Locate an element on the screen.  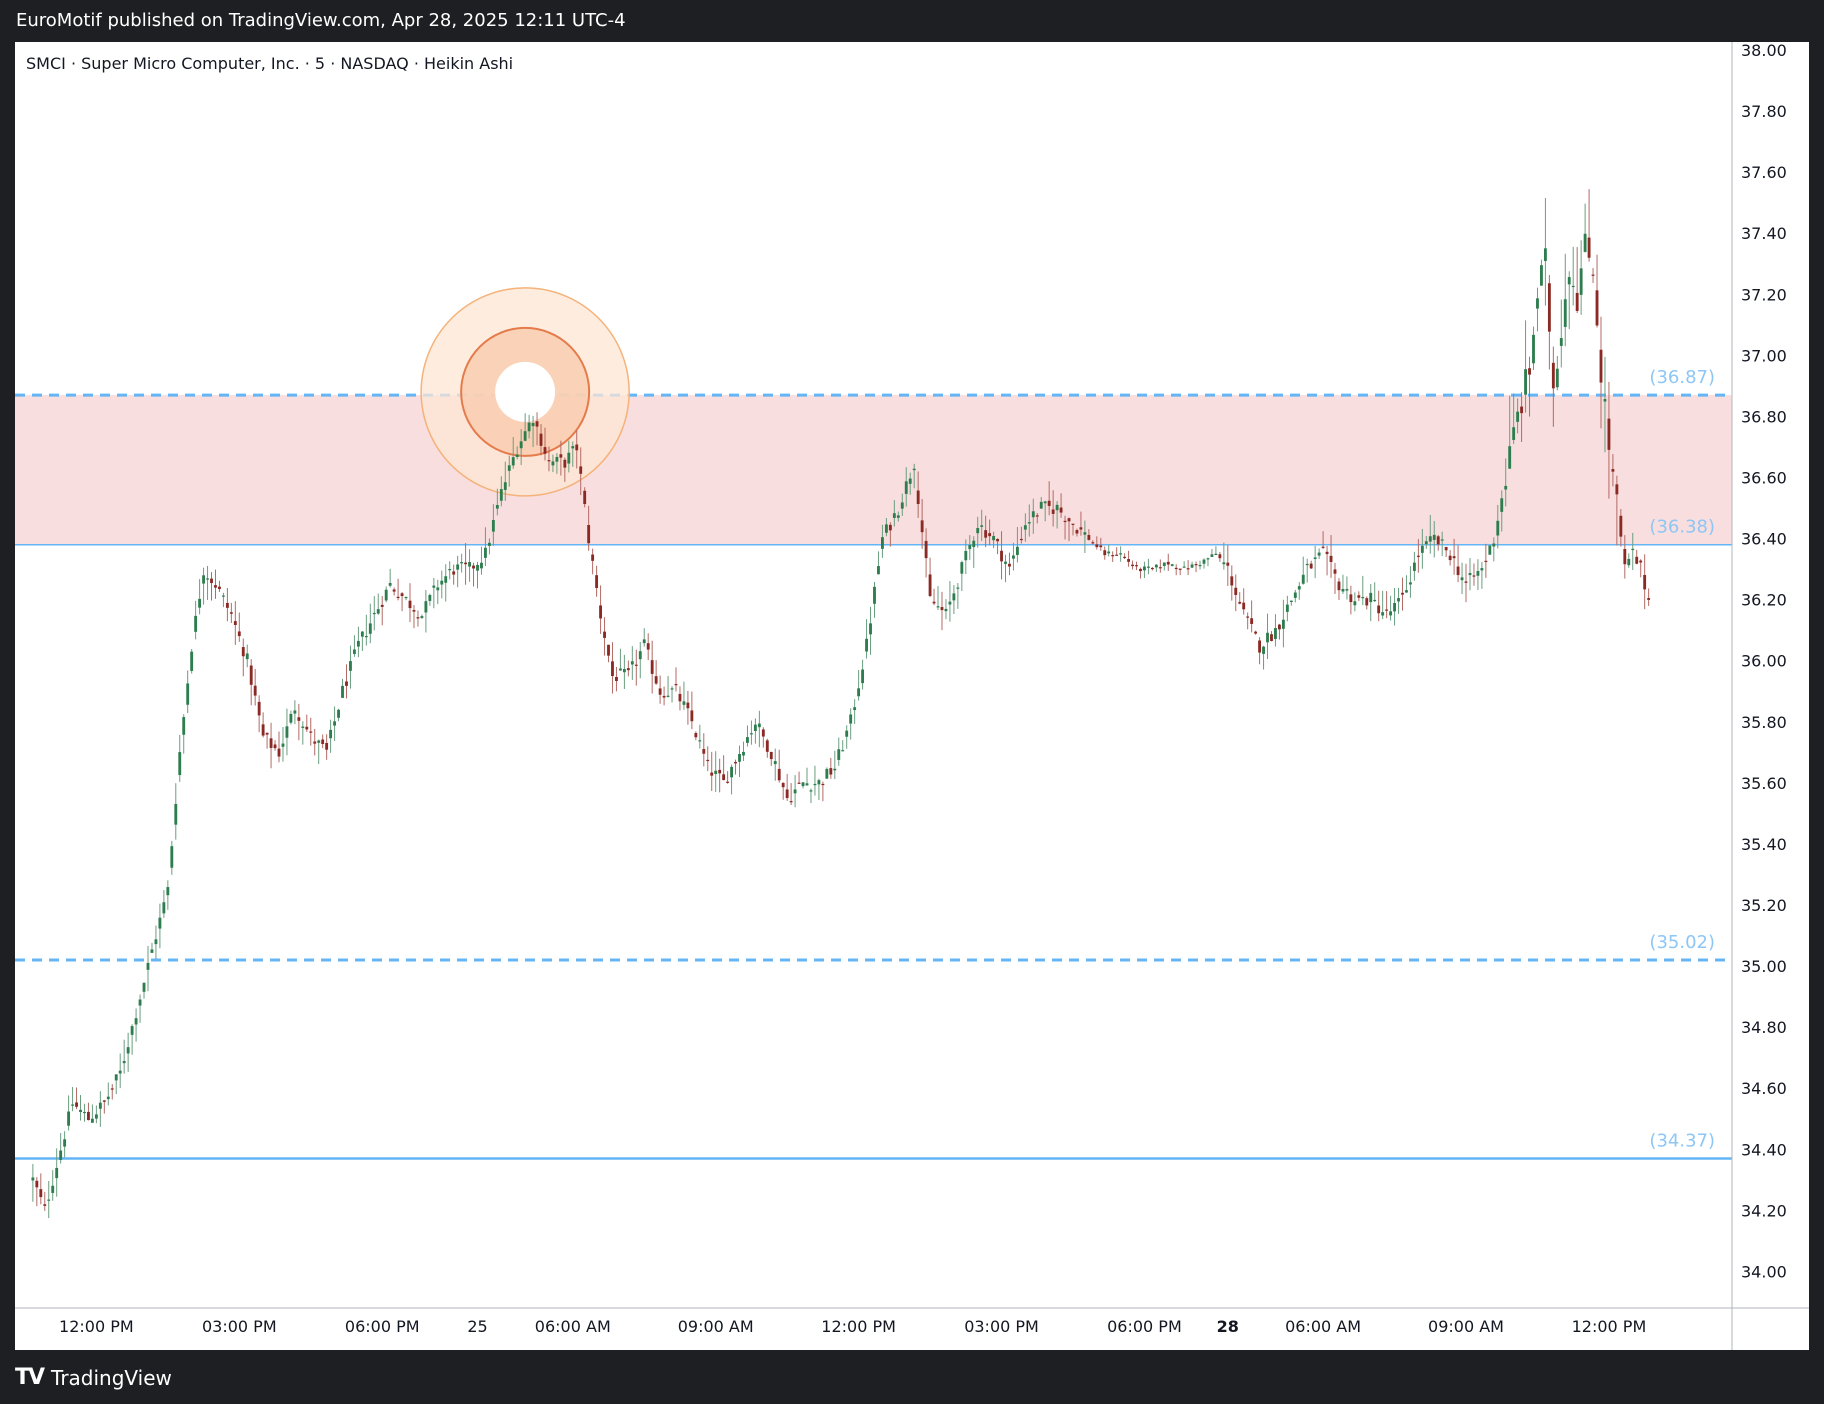
y-tick-label: 35.60 is located at coordinates (1764, 783).